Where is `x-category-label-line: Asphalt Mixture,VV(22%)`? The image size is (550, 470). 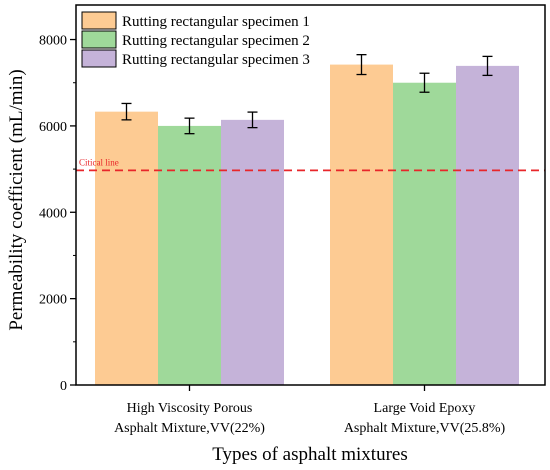
x-category-label-line: Asphalt Mixture,VV(22%) is located at coordinates (189, 428).